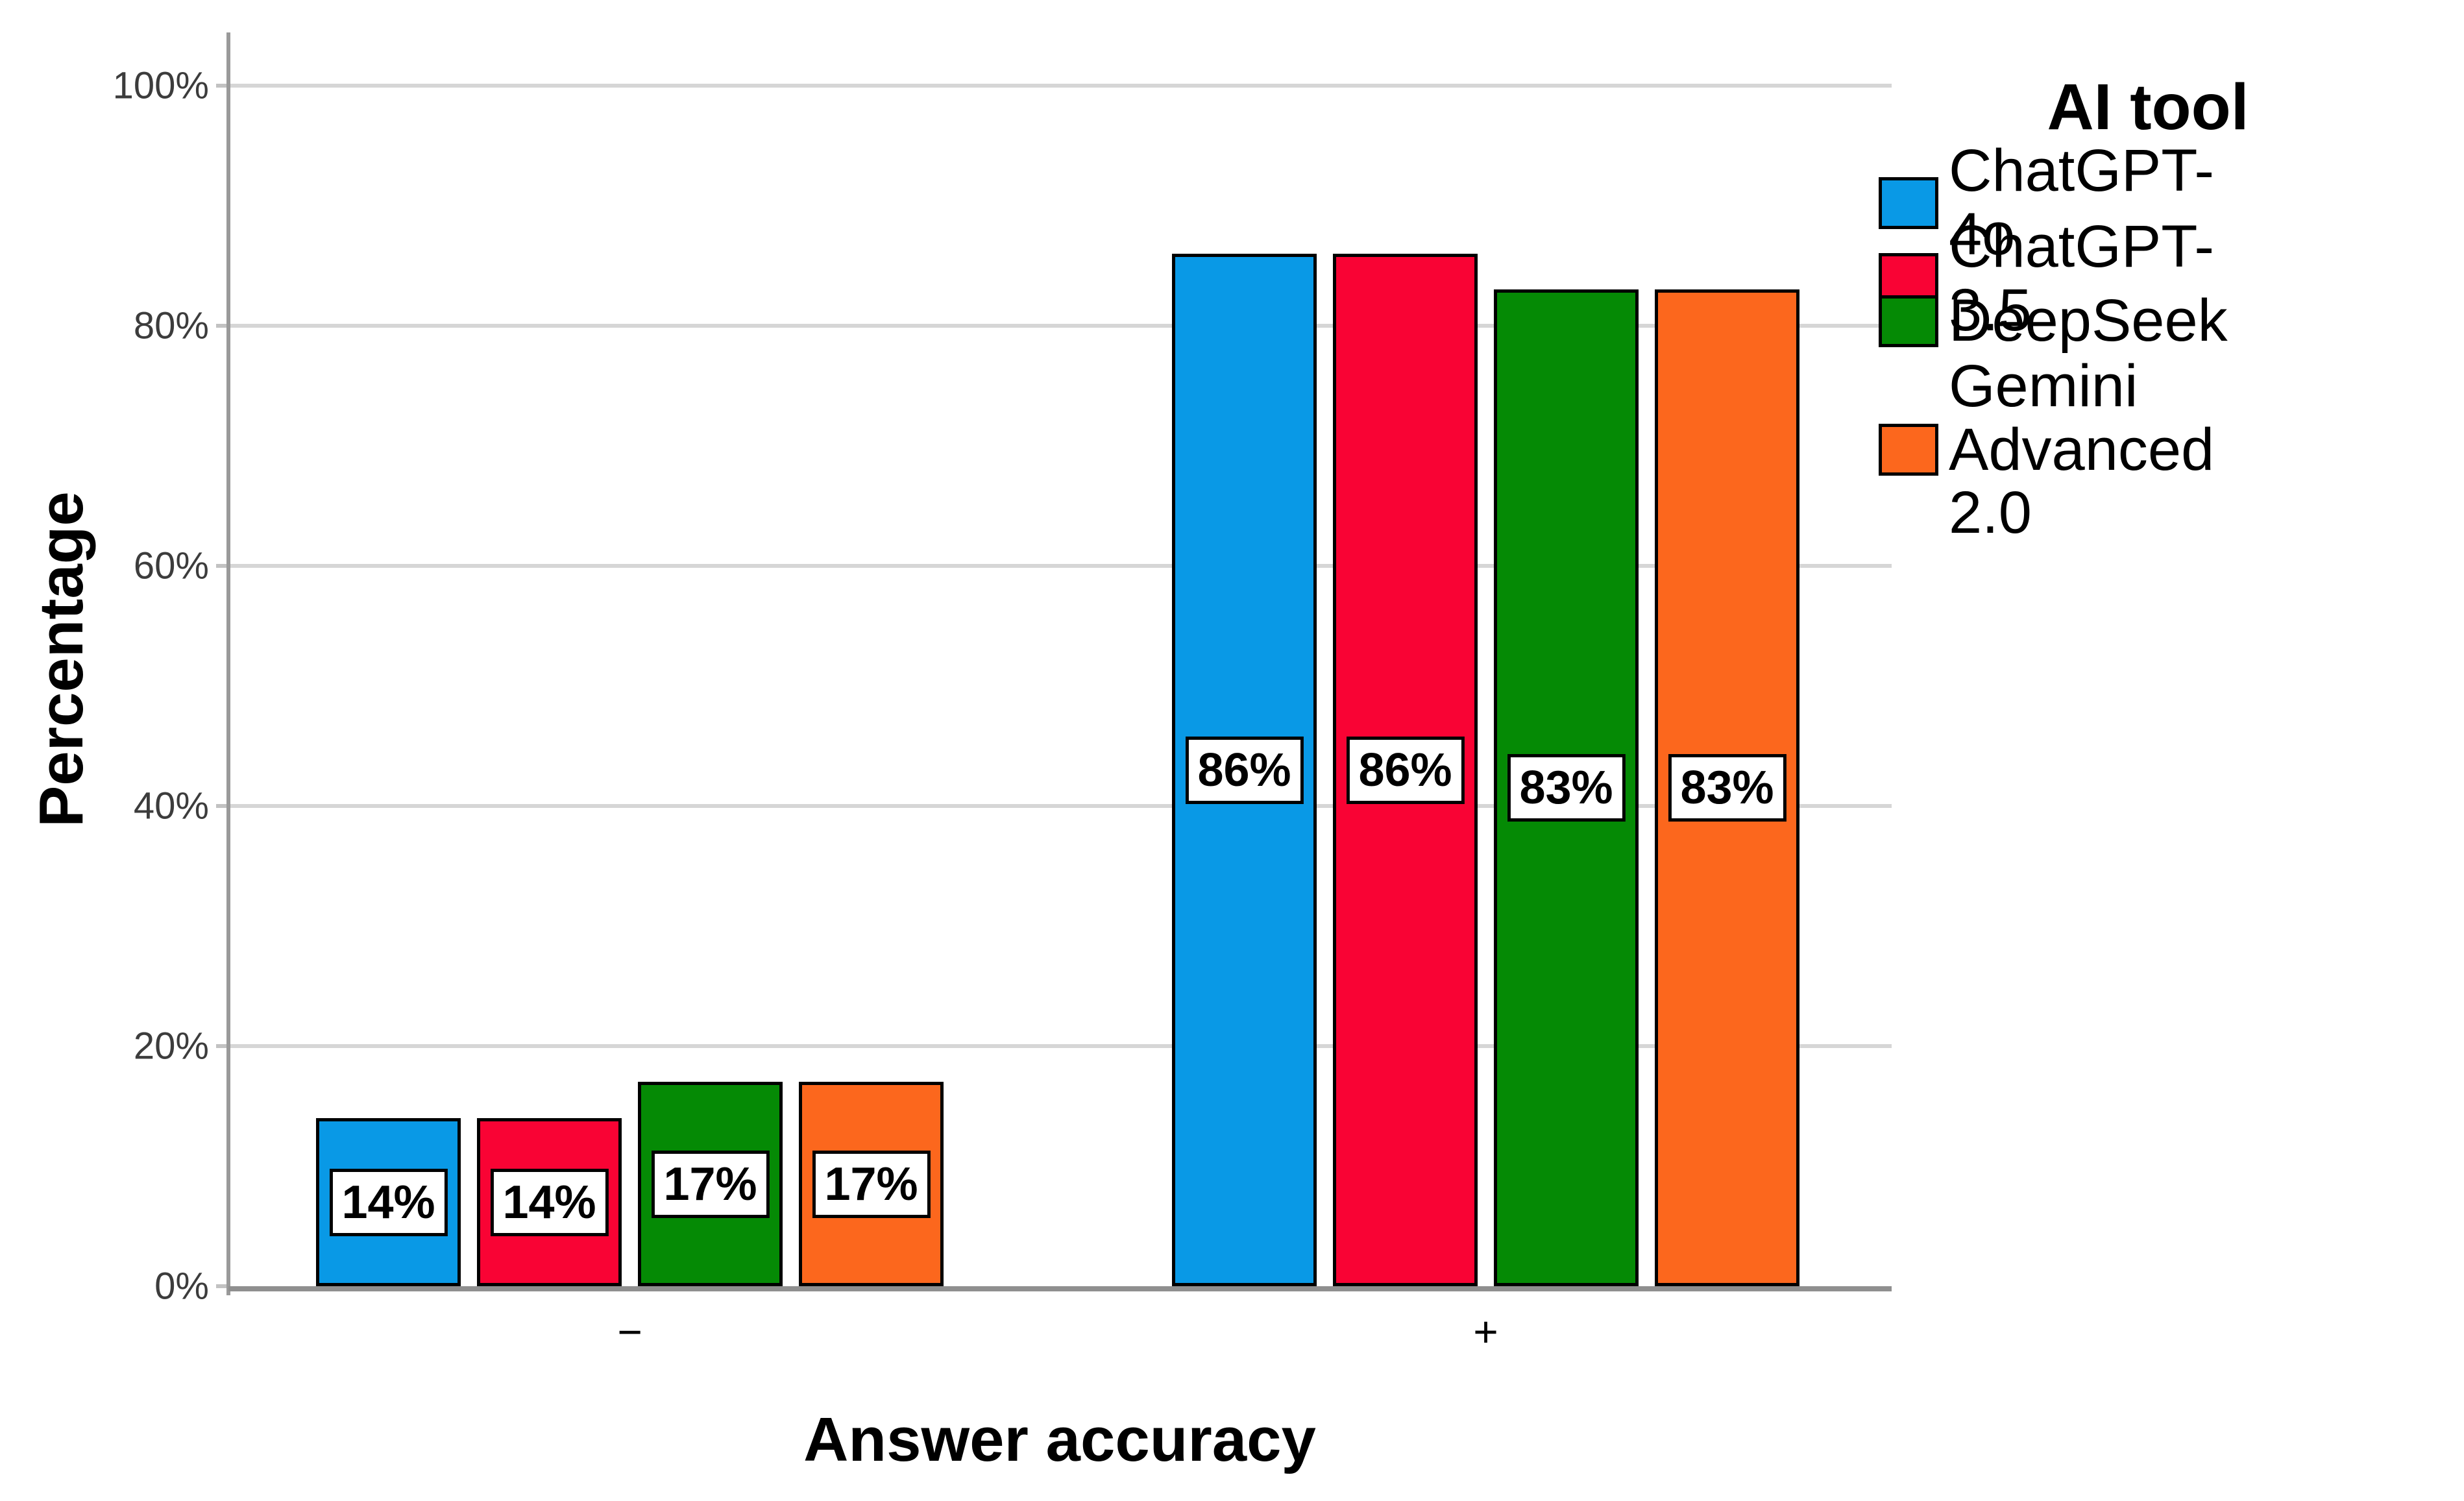  I want to click on legend-swatch-ChatGPT-4o, so click(1908, 203).